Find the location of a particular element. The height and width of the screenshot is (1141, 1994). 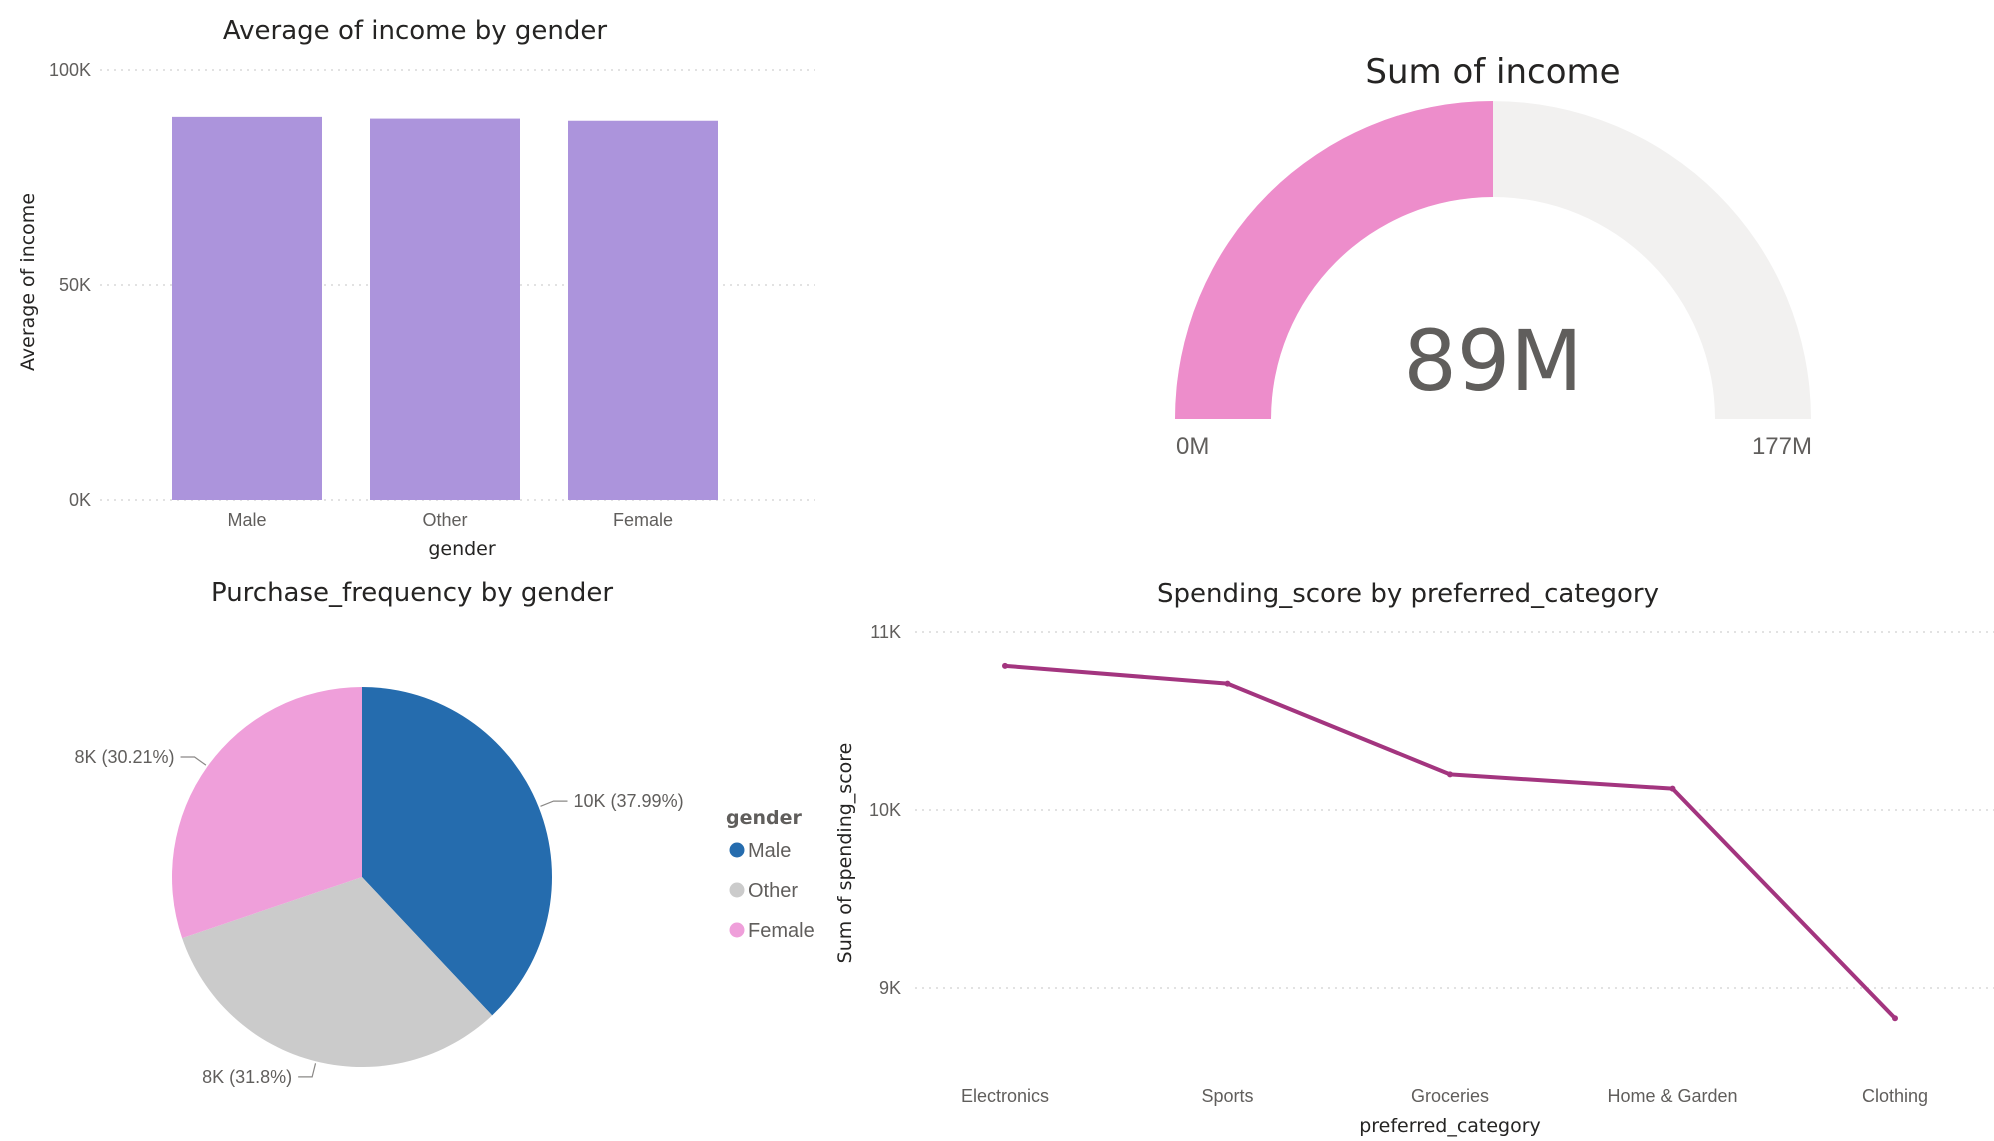

line-y-tick-label: 9K is located at coordinates (890, 988).